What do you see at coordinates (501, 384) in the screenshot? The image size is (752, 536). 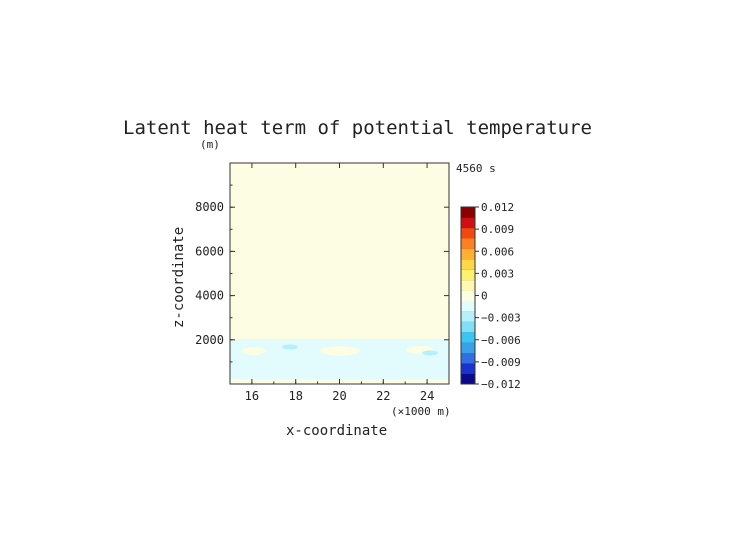 I see `colorbar-tick-label: −0.012` at bounding box center [501, 384].